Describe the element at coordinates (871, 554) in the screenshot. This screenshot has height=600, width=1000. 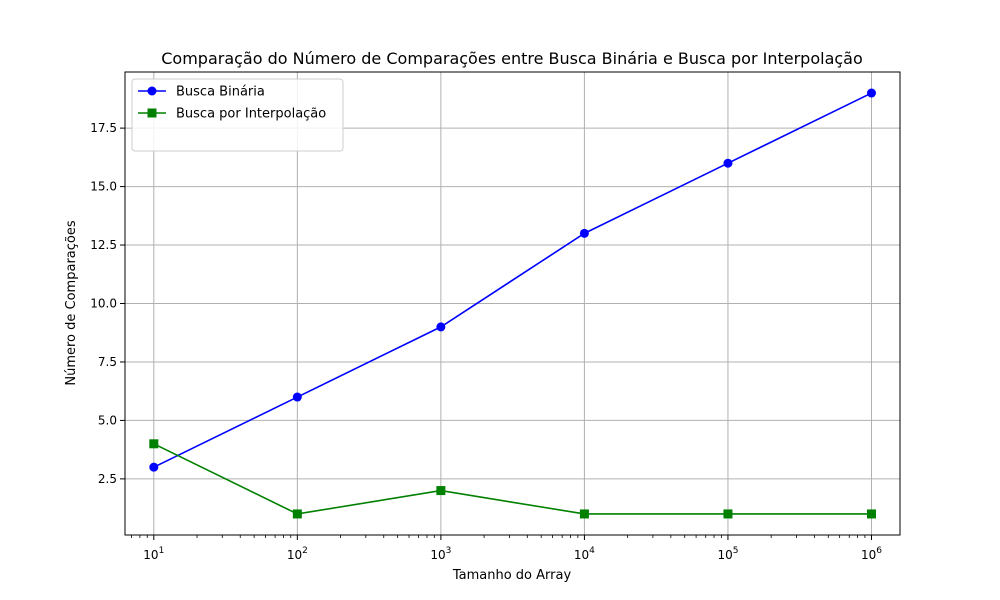
I see `x-tick-label: 10⁶` at that location.